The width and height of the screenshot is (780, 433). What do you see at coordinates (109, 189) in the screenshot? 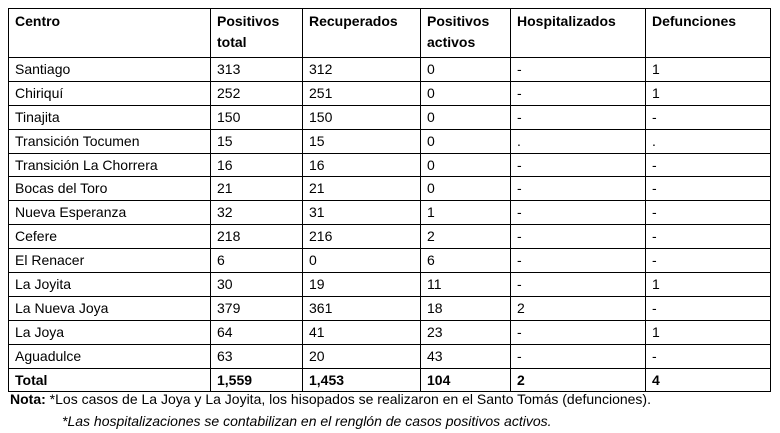
I see `table-cell: Bocas del Toro` at bounding box center [109, 189].